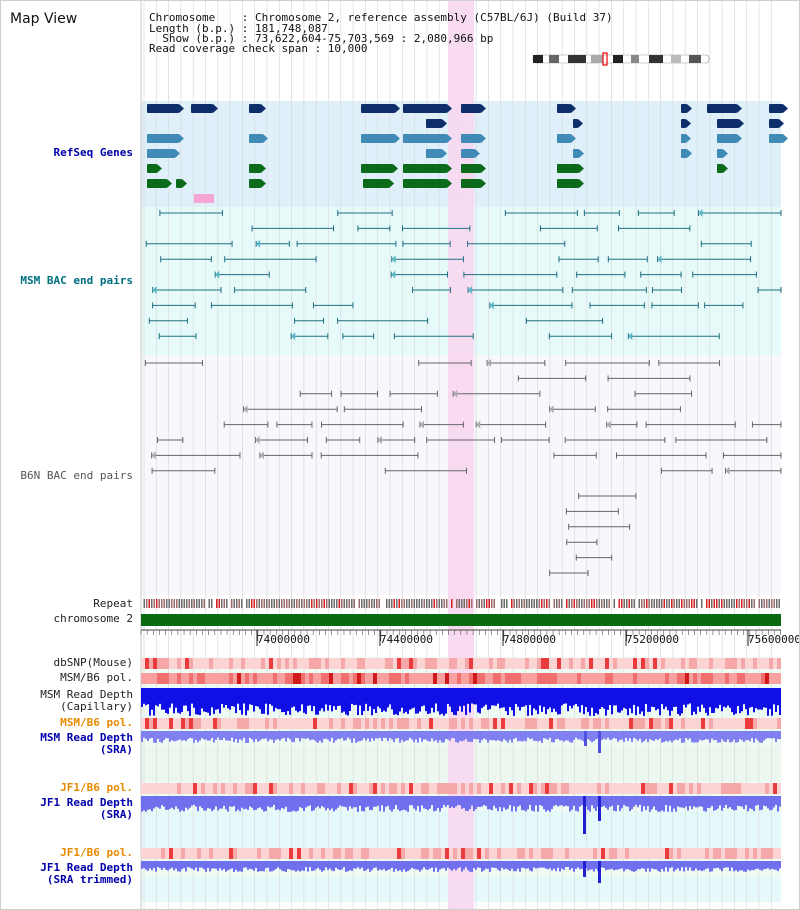  What do you see at coordinates (96, 852) in the screenshot?
I see `track-label-jf1-b6-pol-2: JF1/B6 pol.` at bounding box center [96, 852].